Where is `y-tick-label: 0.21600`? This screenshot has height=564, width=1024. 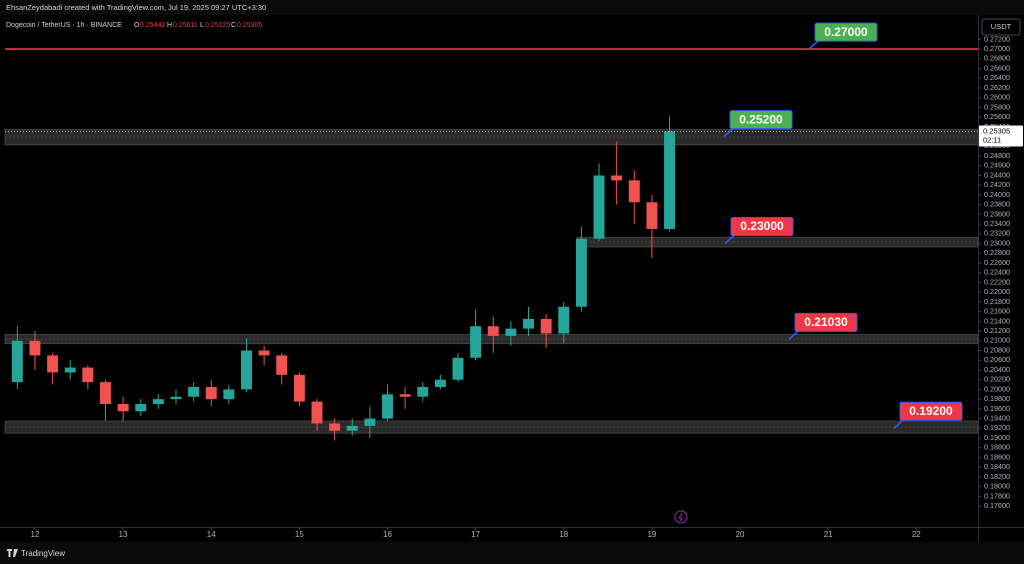
y-tick-label: 0.21600 is located at coordinates (997, 311).